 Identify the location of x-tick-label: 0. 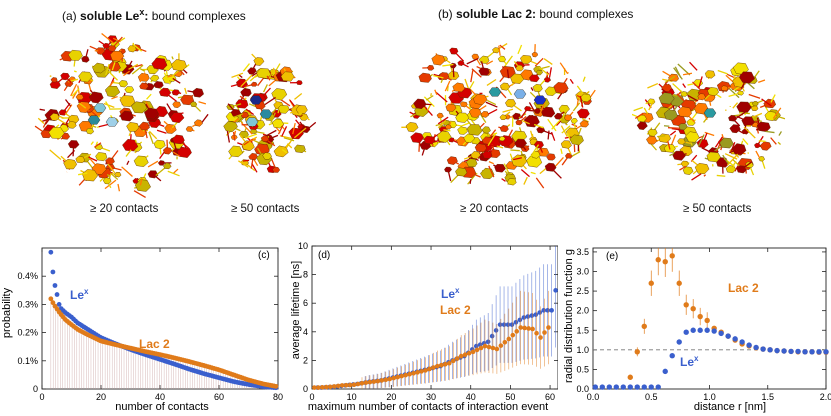
(41, 397).